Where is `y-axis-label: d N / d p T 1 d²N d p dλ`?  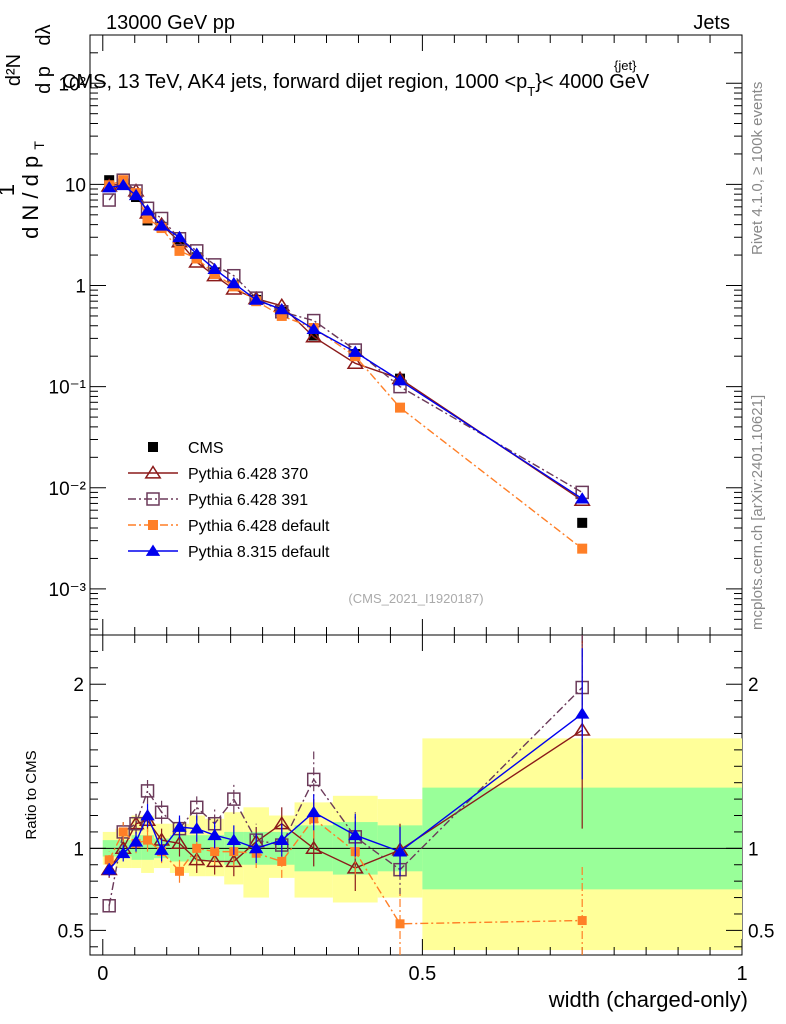 y-axis-label: d N / d p T 1 d²N d p dλ is located at coordinates (27, 131).